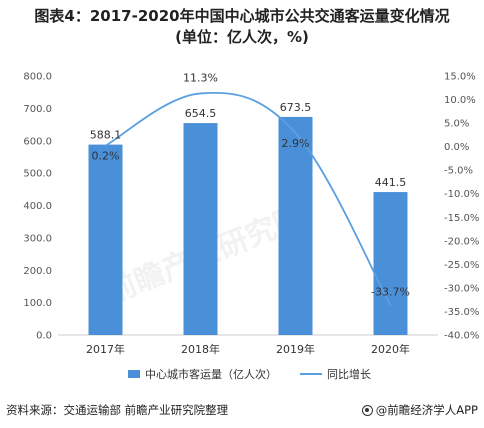 The width and height of the screenshot is (484, 428). I want to click on legend: 中心城市客运量（亿人次） 同比增长, so click(242, 373).